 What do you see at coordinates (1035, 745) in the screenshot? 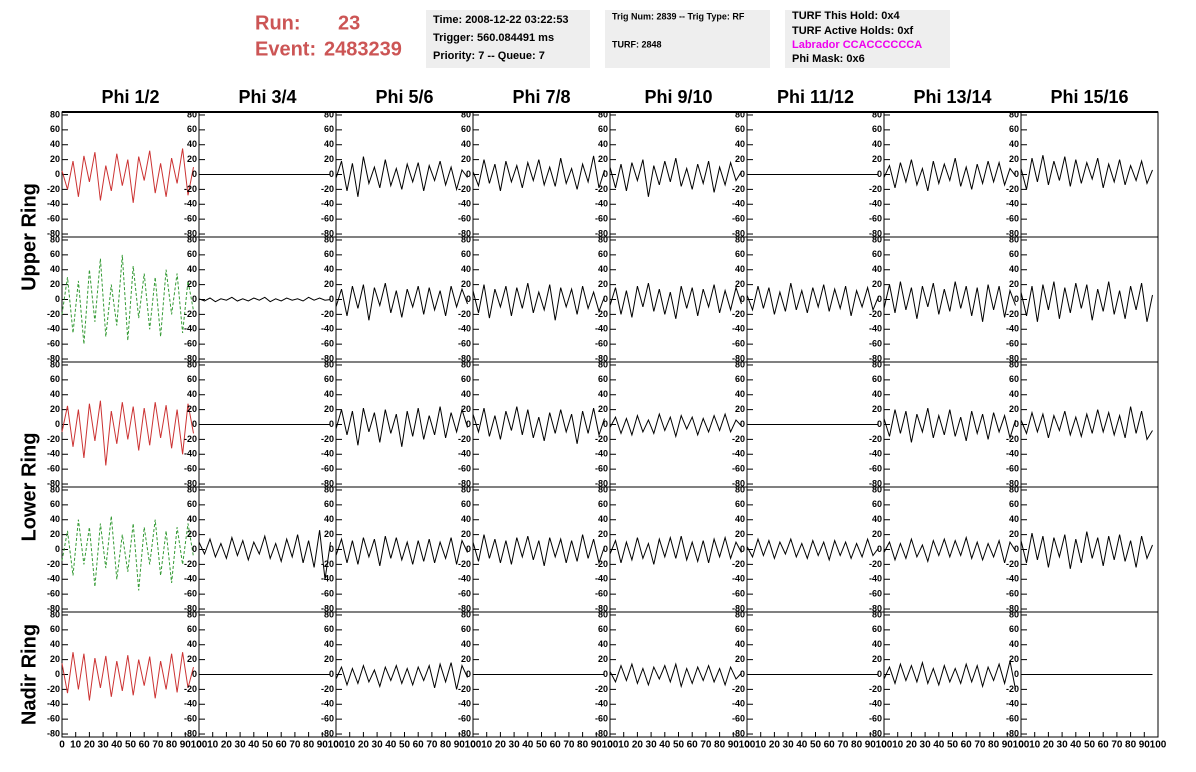
I see `x-tick-label: 10` at bounding box center [1035, 745].